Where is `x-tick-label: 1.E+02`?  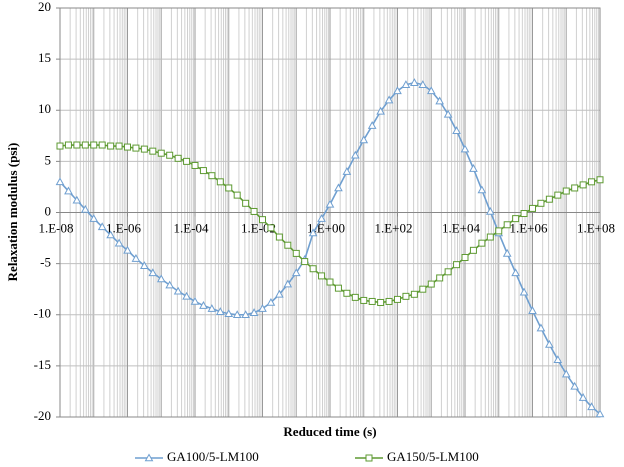 x-tick-label: 1.E+02 is located at coordinates (393, 227).